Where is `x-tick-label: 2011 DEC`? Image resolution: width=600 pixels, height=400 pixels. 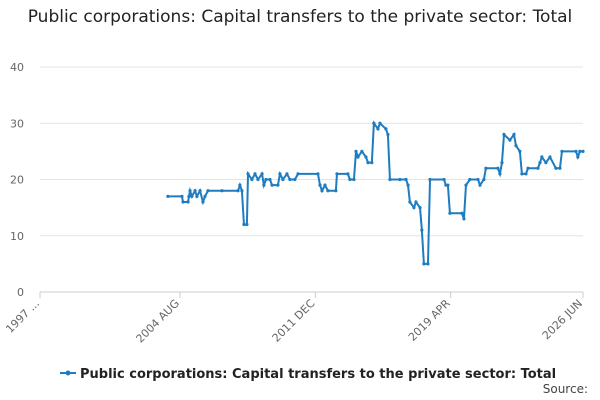 x-tick-label: 2011 DEC is located at coordinates (294, 321).